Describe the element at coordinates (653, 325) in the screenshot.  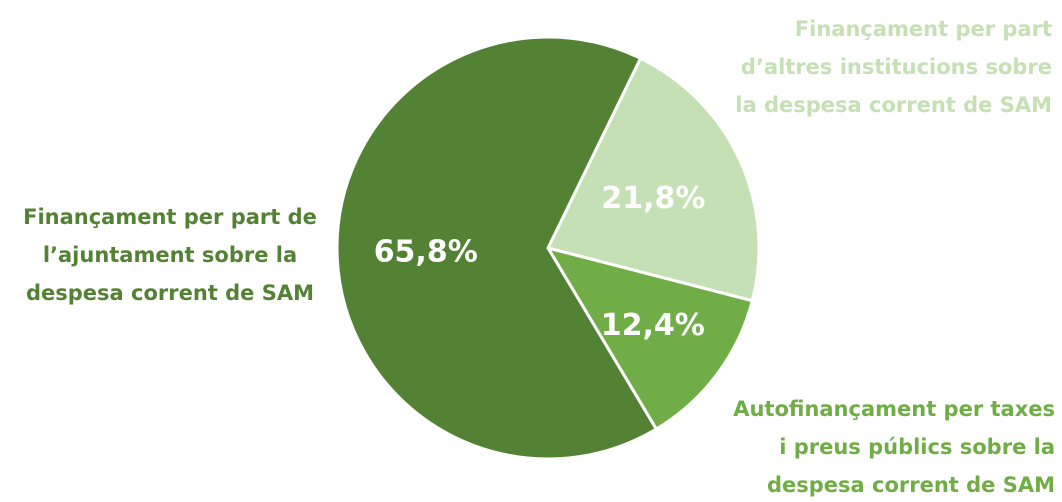
I see `value-label: 12,4%` at that location.